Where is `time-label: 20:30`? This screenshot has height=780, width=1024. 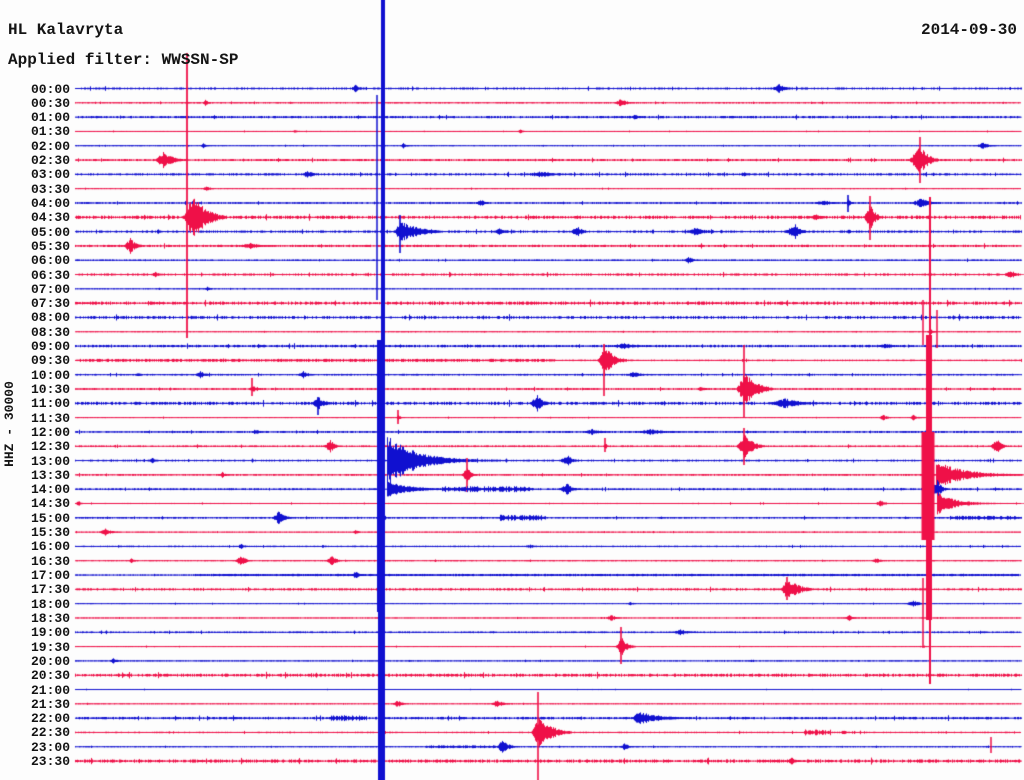
time-label: 20:30 is located at coordinates (50, 676).